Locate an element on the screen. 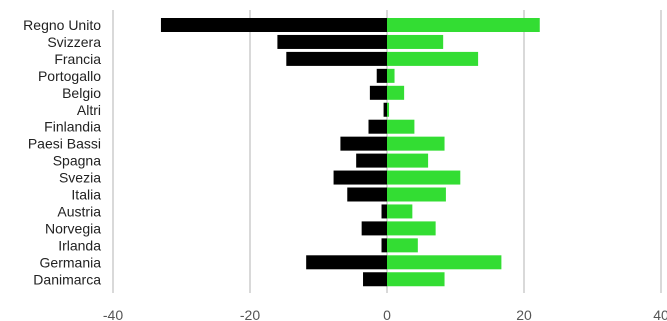  category-label: Svezia is located at coordinates (80, 178).